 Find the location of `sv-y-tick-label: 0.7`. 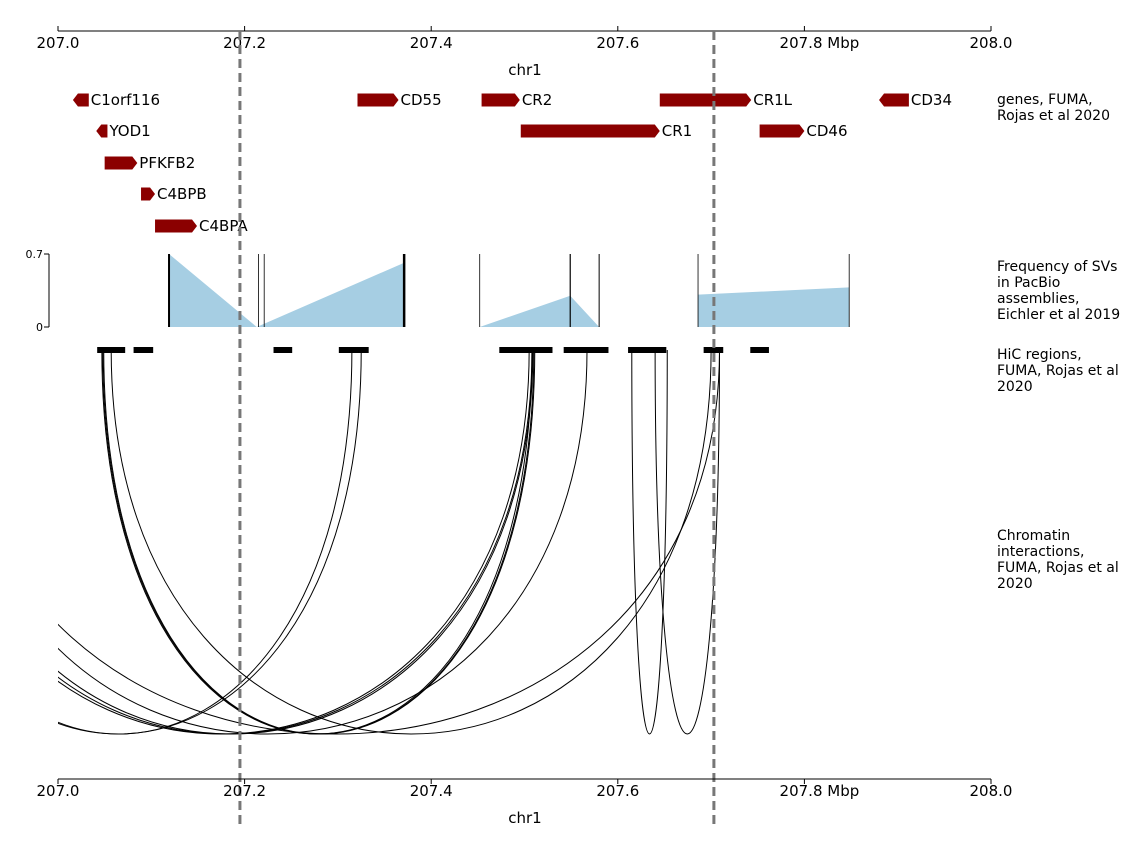

sv-y-tick-label: 0.7 is located at coordinates (35, 254).